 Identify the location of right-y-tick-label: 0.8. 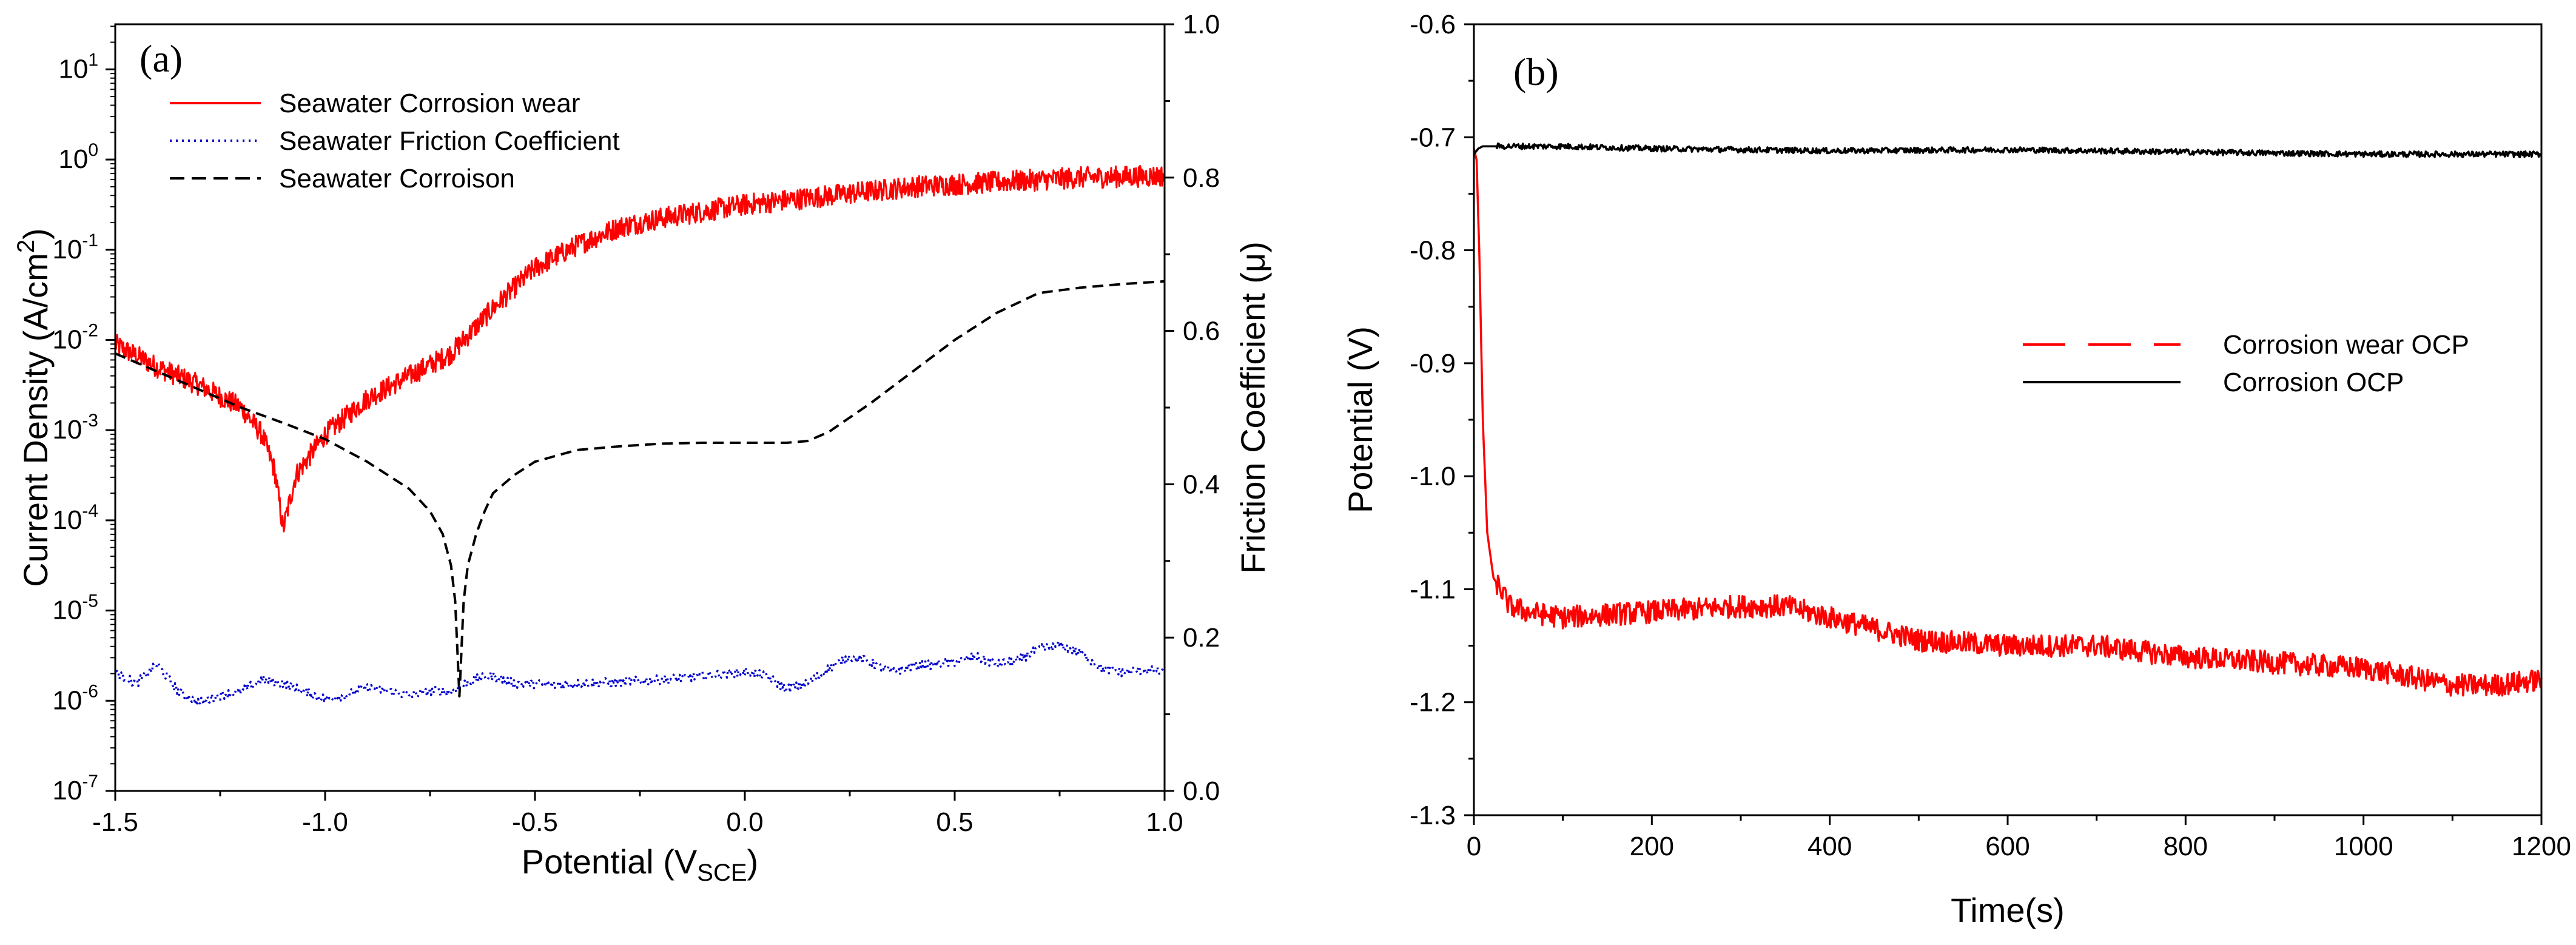
(1201, 178).